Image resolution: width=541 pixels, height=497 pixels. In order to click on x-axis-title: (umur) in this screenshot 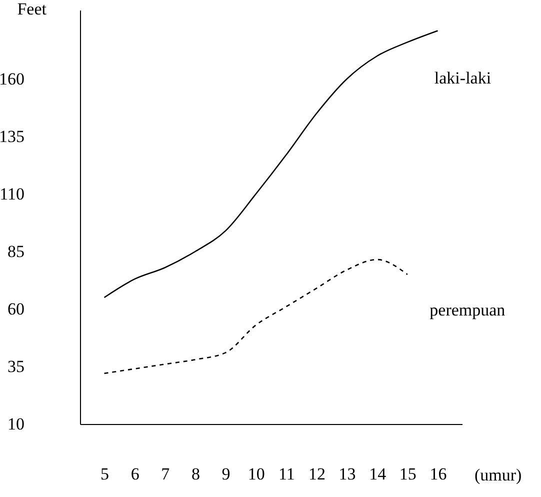, I will do `click(498, 475)`.